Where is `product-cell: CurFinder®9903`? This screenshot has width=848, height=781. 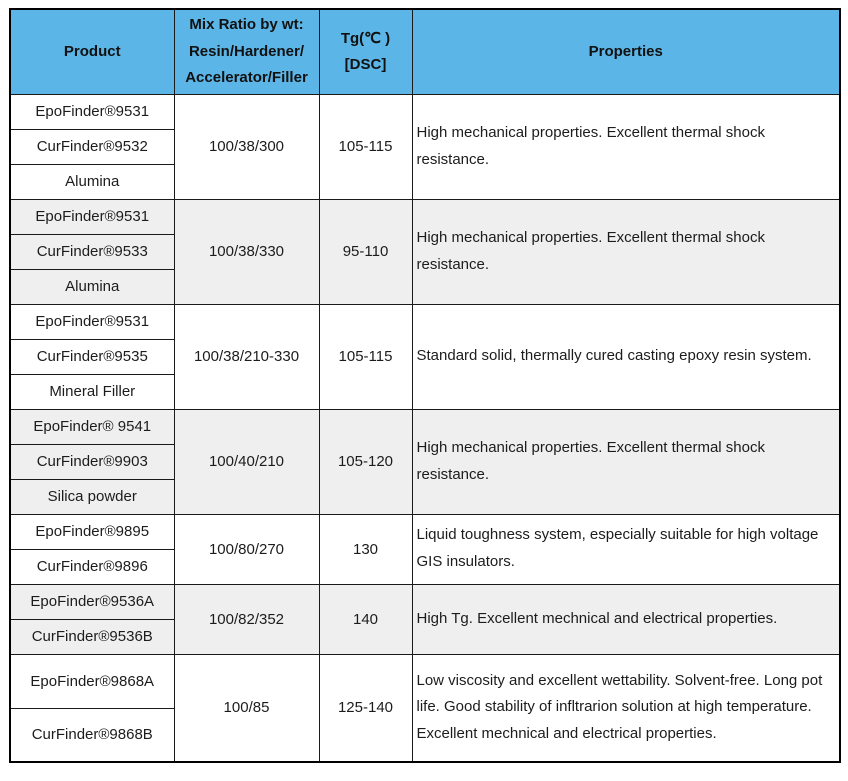 product-cell: CurFinder®9903 is located at coordinates (92, 461).